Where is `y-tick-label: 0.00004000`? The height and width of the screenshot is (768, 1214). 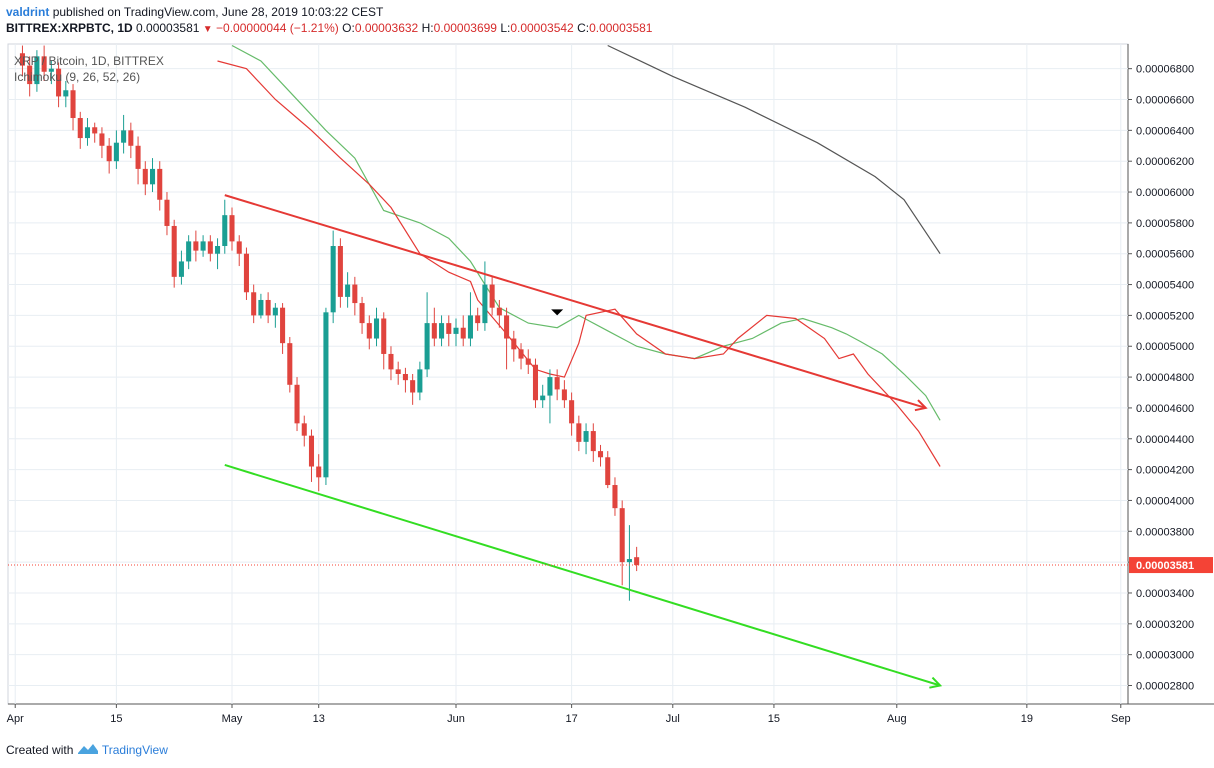 y-tick-label: 0.00004000 is located at coordinates (1165, 501).